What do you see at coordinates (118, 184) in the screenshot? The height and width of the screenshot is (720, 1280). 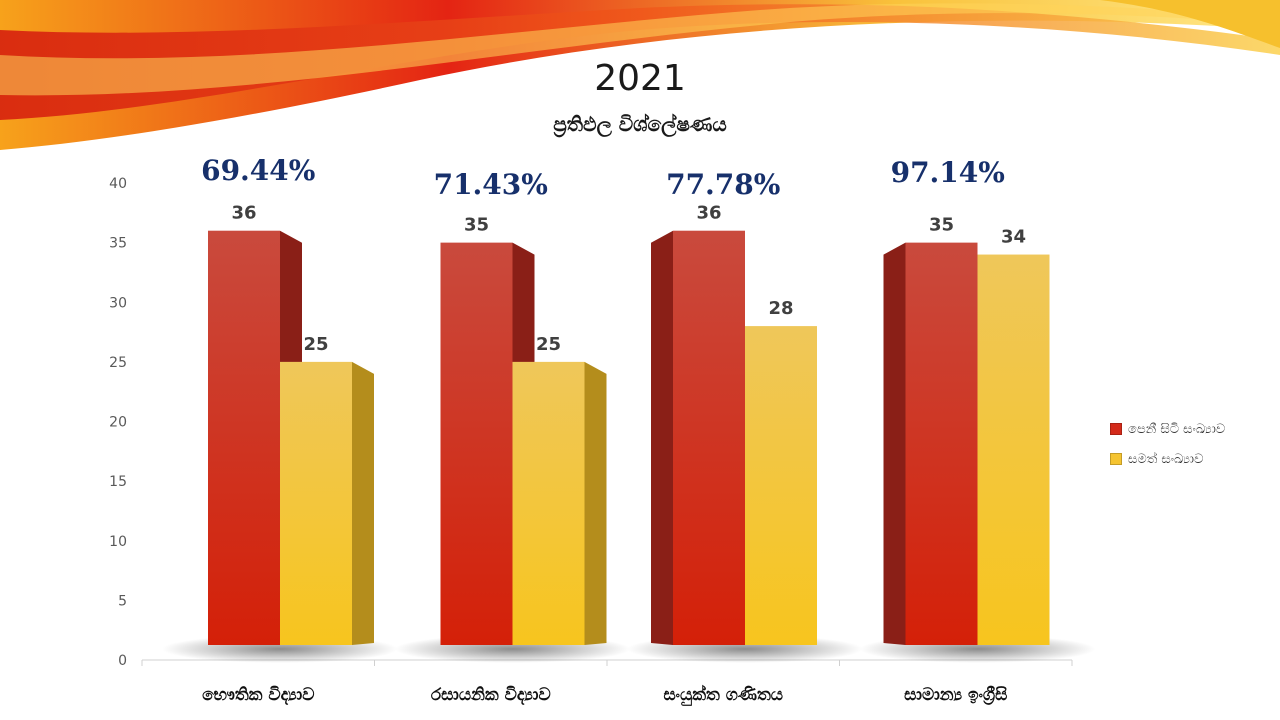 I see `y-tick-label-8: 40` at bounding box center [118, 184].